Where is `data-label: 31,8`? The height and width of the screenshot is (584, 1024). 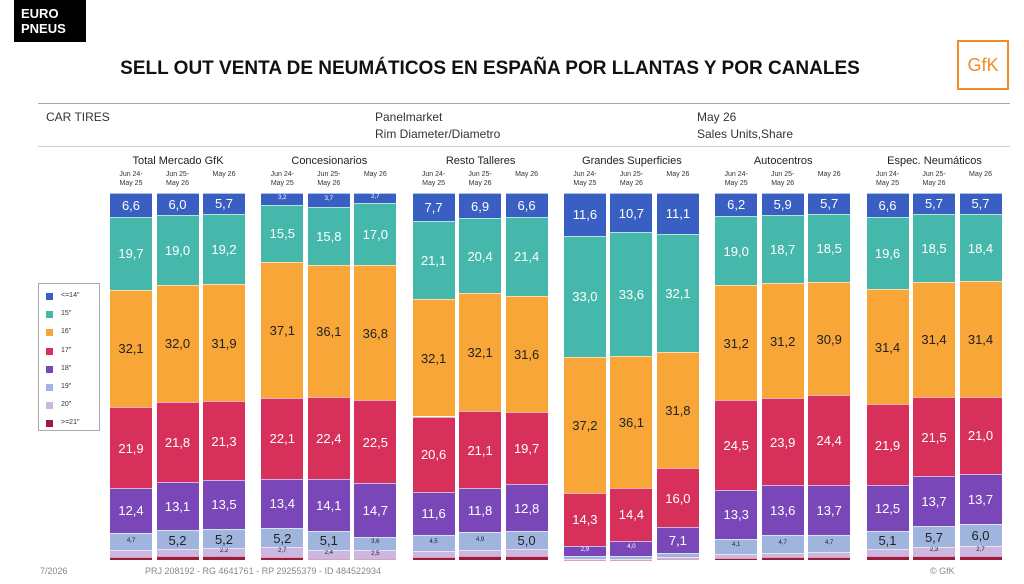
data-label: 31,8 is located at coordinates (678, 410).